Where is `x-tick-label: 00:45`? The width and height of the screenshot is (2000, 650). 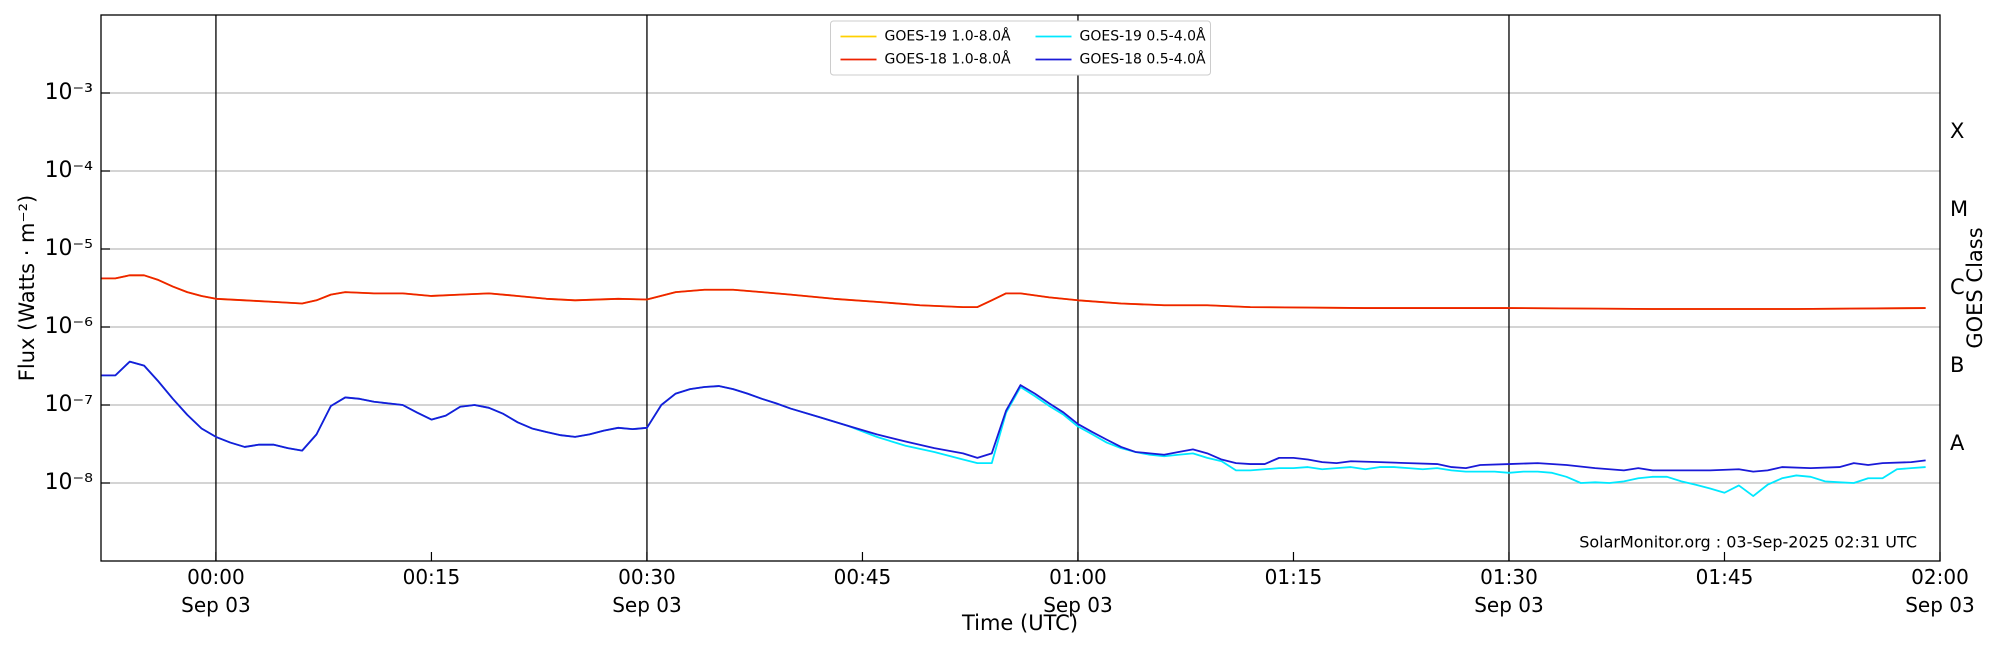 x-tick-label: 00:45 is located at coordinates (862, 577).